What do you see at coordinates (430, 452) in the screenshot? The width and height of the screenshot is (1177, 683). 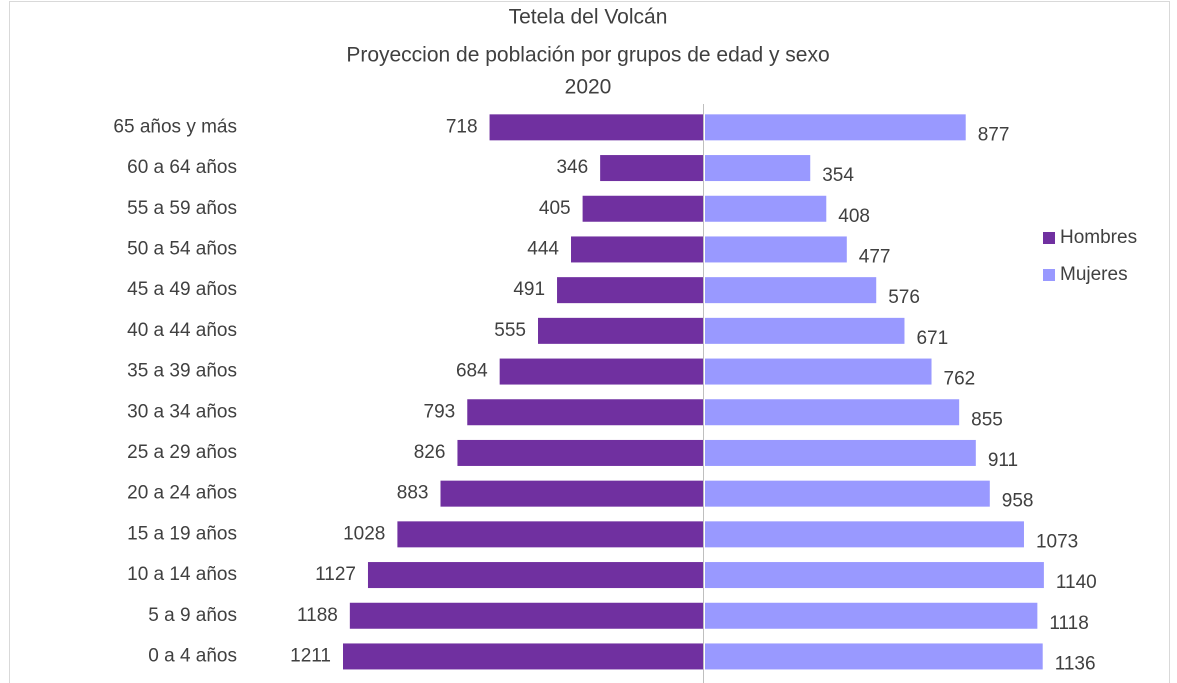 I see `data-label: 826` at bounding box center [430, 452].